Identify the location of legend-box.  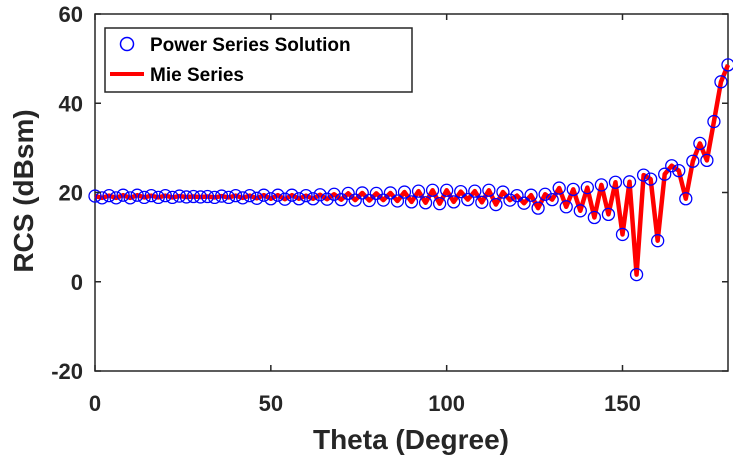
(258, 60).